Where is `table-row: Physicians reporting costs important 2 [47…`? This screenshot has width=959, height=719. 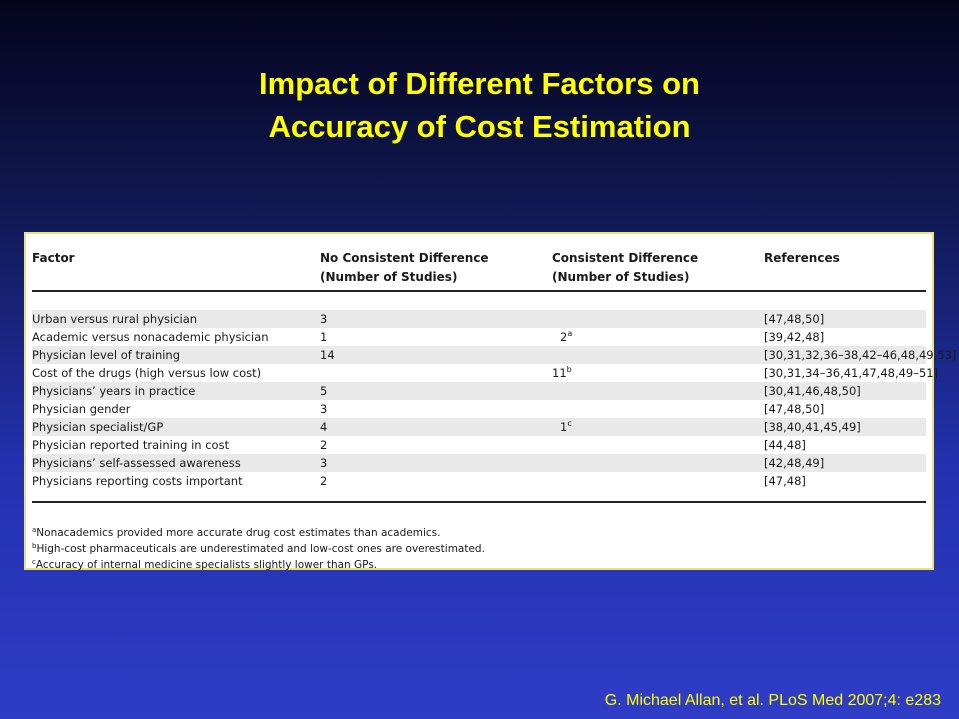 table-row: Physicians reporting costs important 2 [47… is located at coordinates (479, 481).